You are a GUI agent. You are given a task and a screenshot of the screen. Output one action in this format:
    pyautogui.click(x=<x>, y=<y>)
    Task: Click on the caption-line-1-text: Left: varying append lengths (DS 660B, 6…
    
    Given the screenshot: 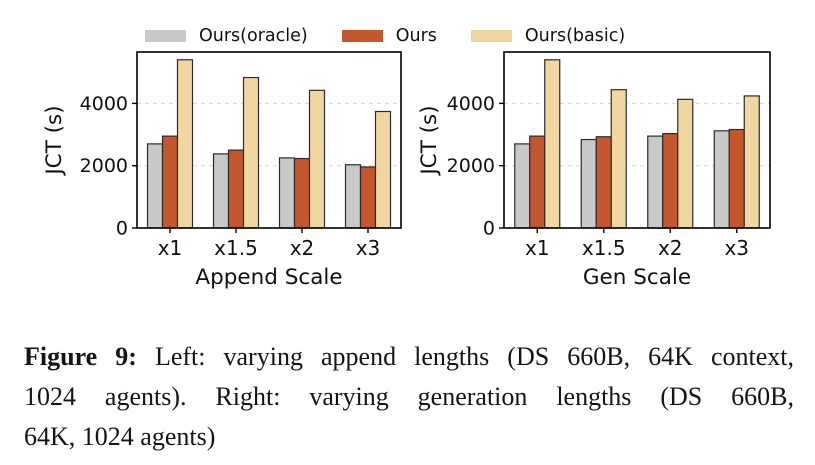 What is the action you would take?
    pyautogui.click(x=465, y=356)
    